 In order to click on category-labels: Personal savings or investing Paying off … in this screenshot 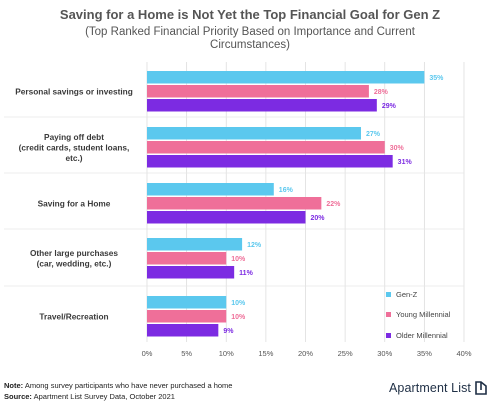, I will do `click(74, 203)`.